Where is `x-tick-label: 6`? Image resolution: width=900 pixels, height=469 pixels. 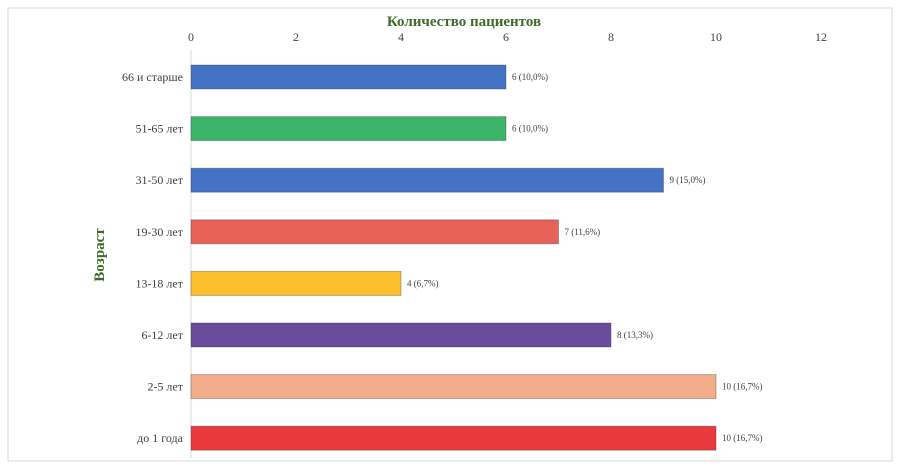
x-tick-label: 6 is located at coordinates (506, 37).